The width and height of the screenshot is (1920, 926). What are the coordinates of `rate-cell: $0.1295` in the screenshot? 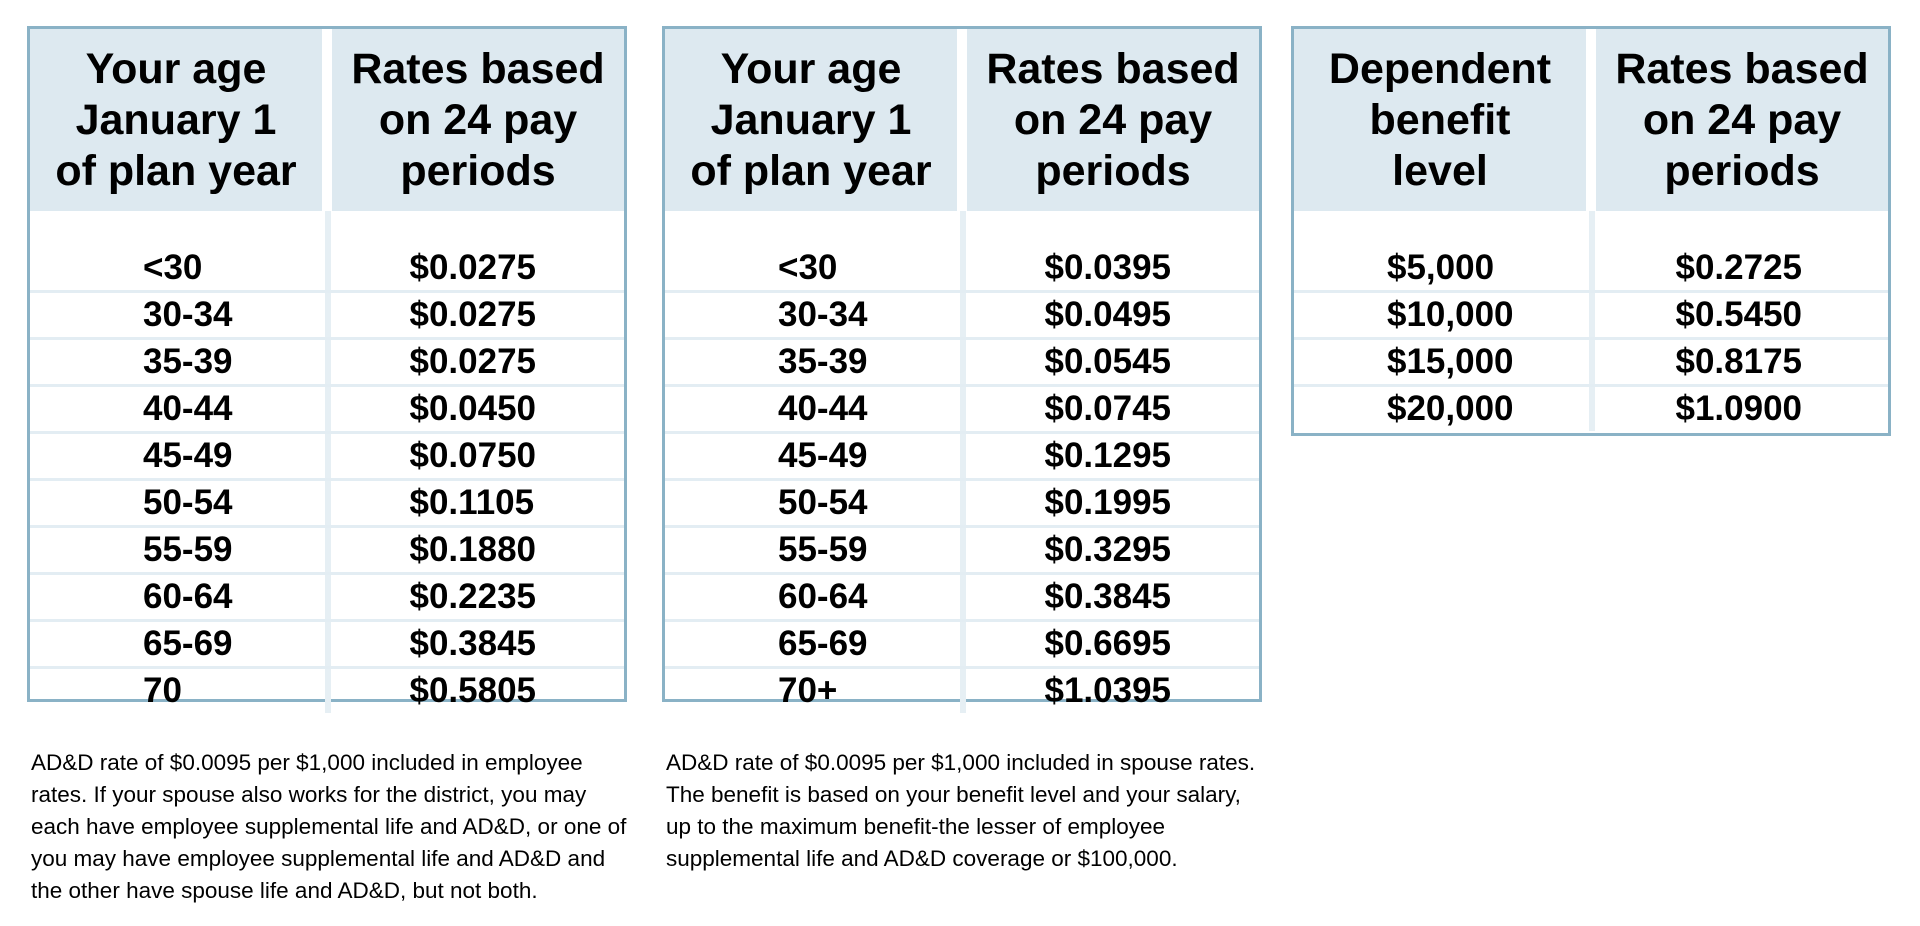 It's located at (1108, 455).